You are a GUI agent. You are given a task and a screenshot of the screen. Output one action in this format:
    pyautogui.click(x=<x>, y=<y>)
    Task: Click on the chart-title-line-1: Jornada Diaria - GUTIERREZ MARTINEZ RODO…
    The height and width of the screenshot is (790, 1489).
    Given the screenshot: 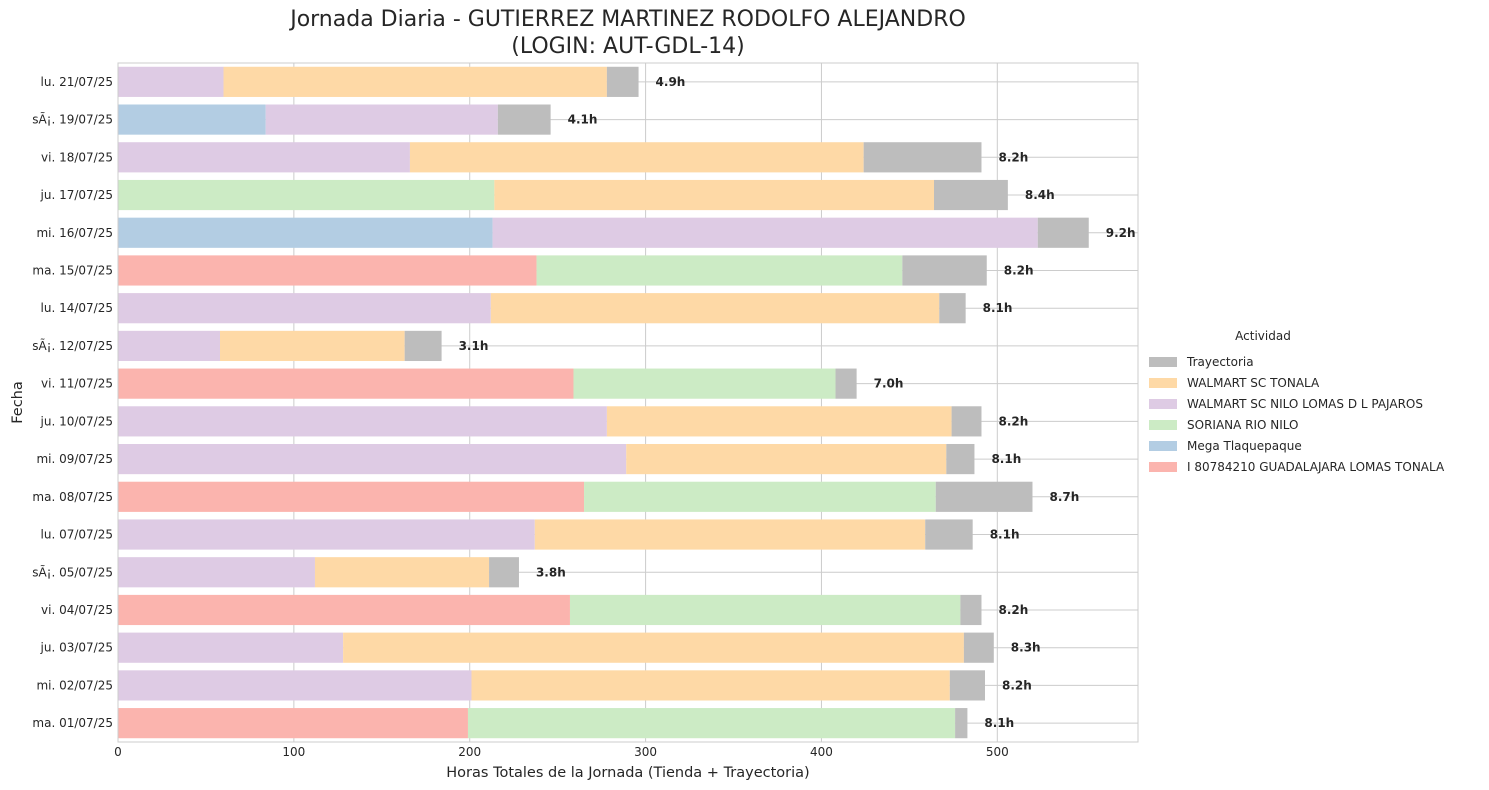 What is the action you would take?
    pyautogui.click(x=628, y=19)
    